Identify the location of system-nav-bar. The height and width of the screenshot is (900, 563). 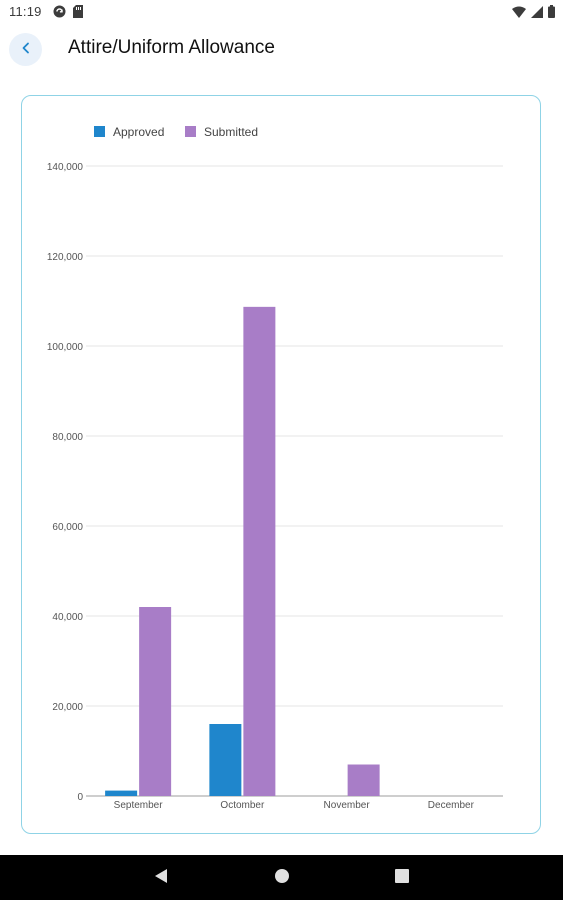
(281, 877).